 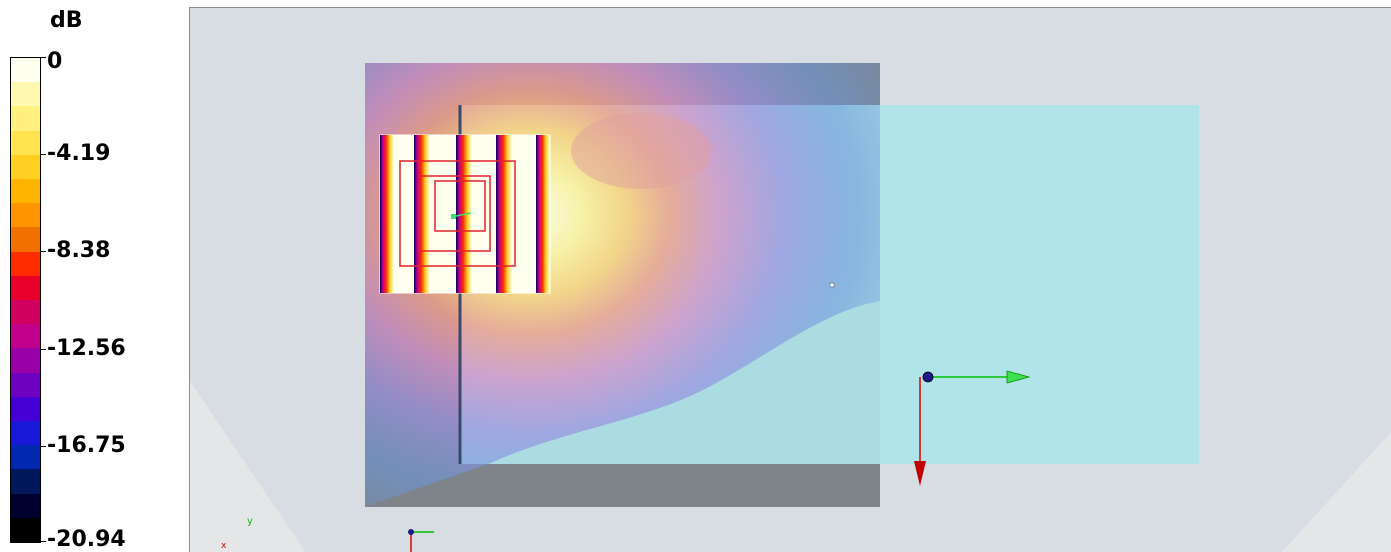 I want to click on colorbar-tick-label: -12.56, so click(x=86, y=348).